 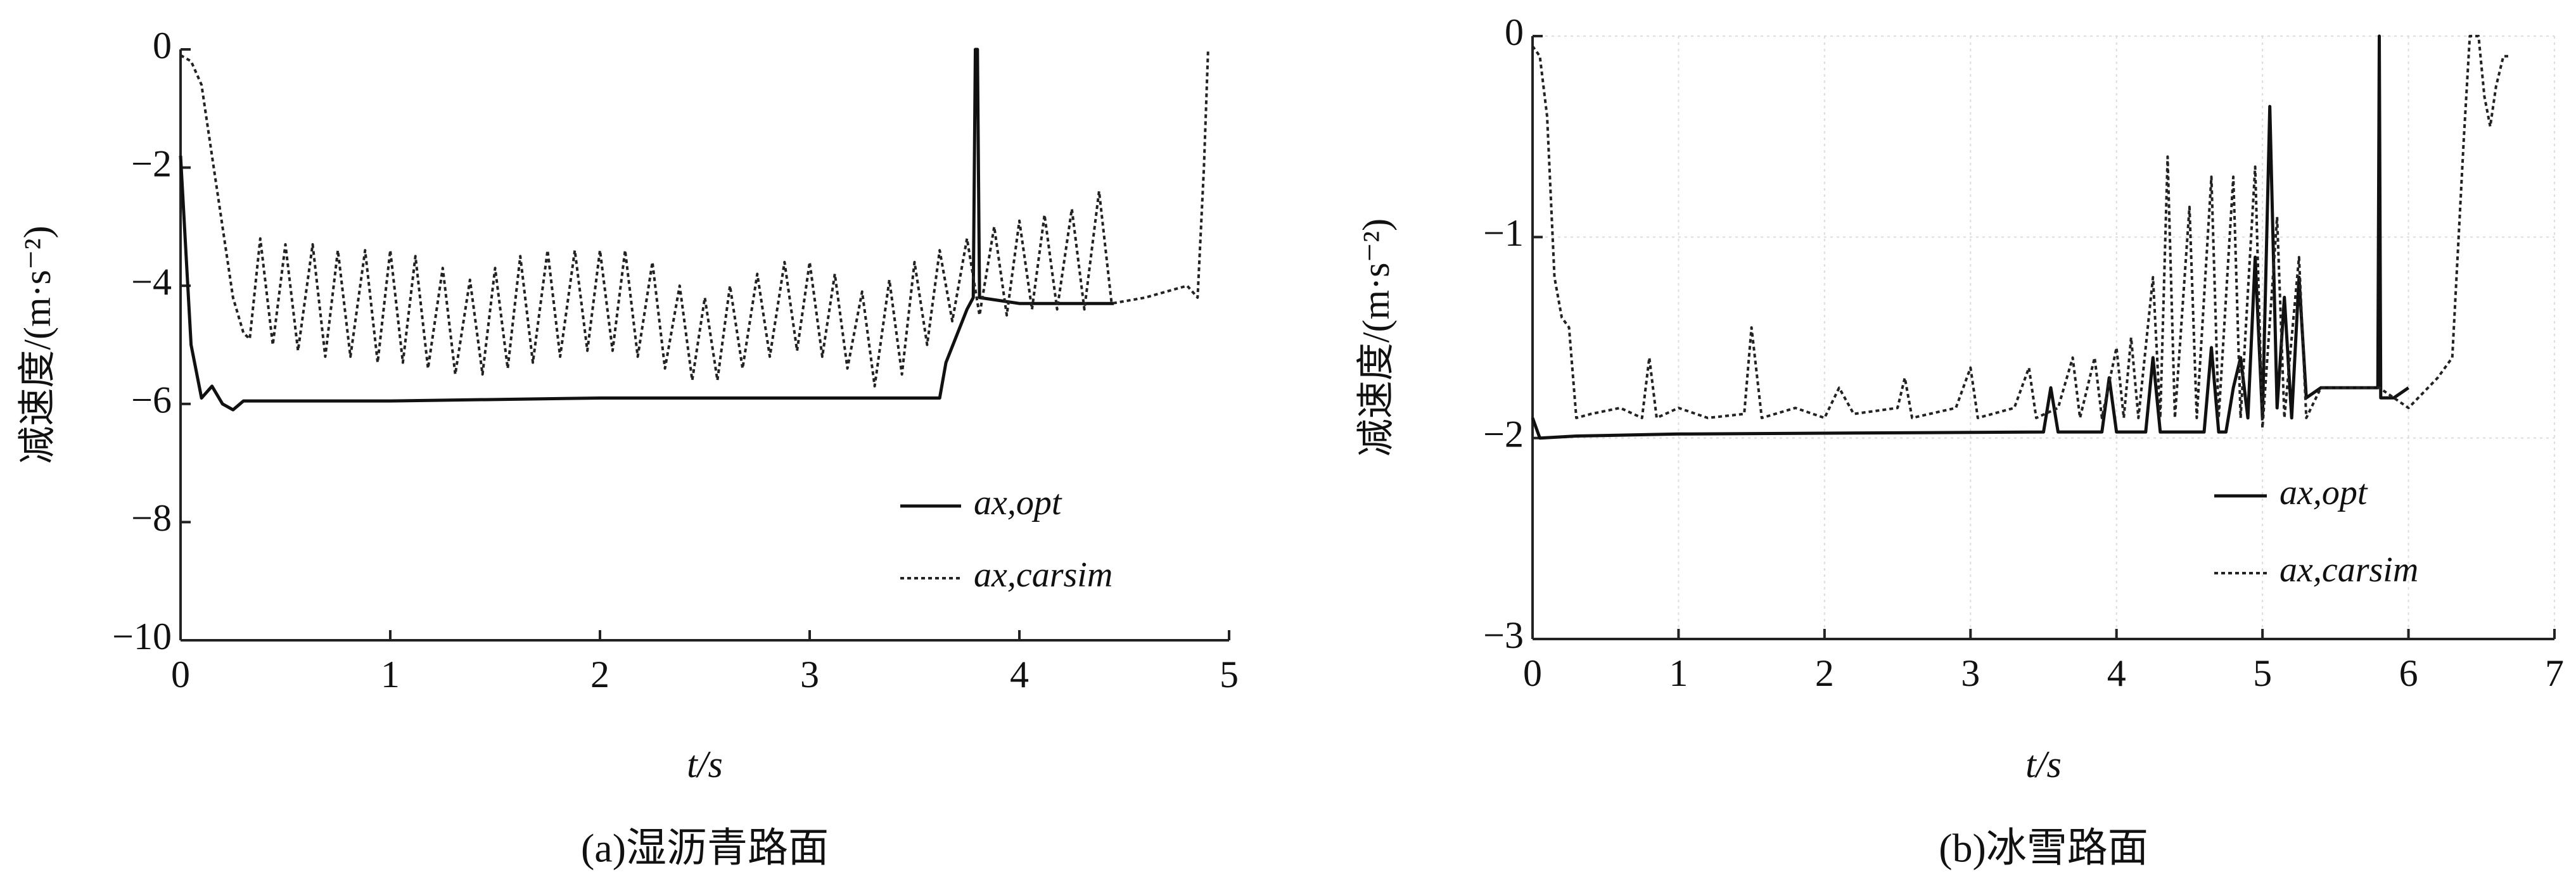 What do you see at coordinates (151, 282) in the screenshot?
I see `y-tick-label: −4` at bounding box center [151, 282].